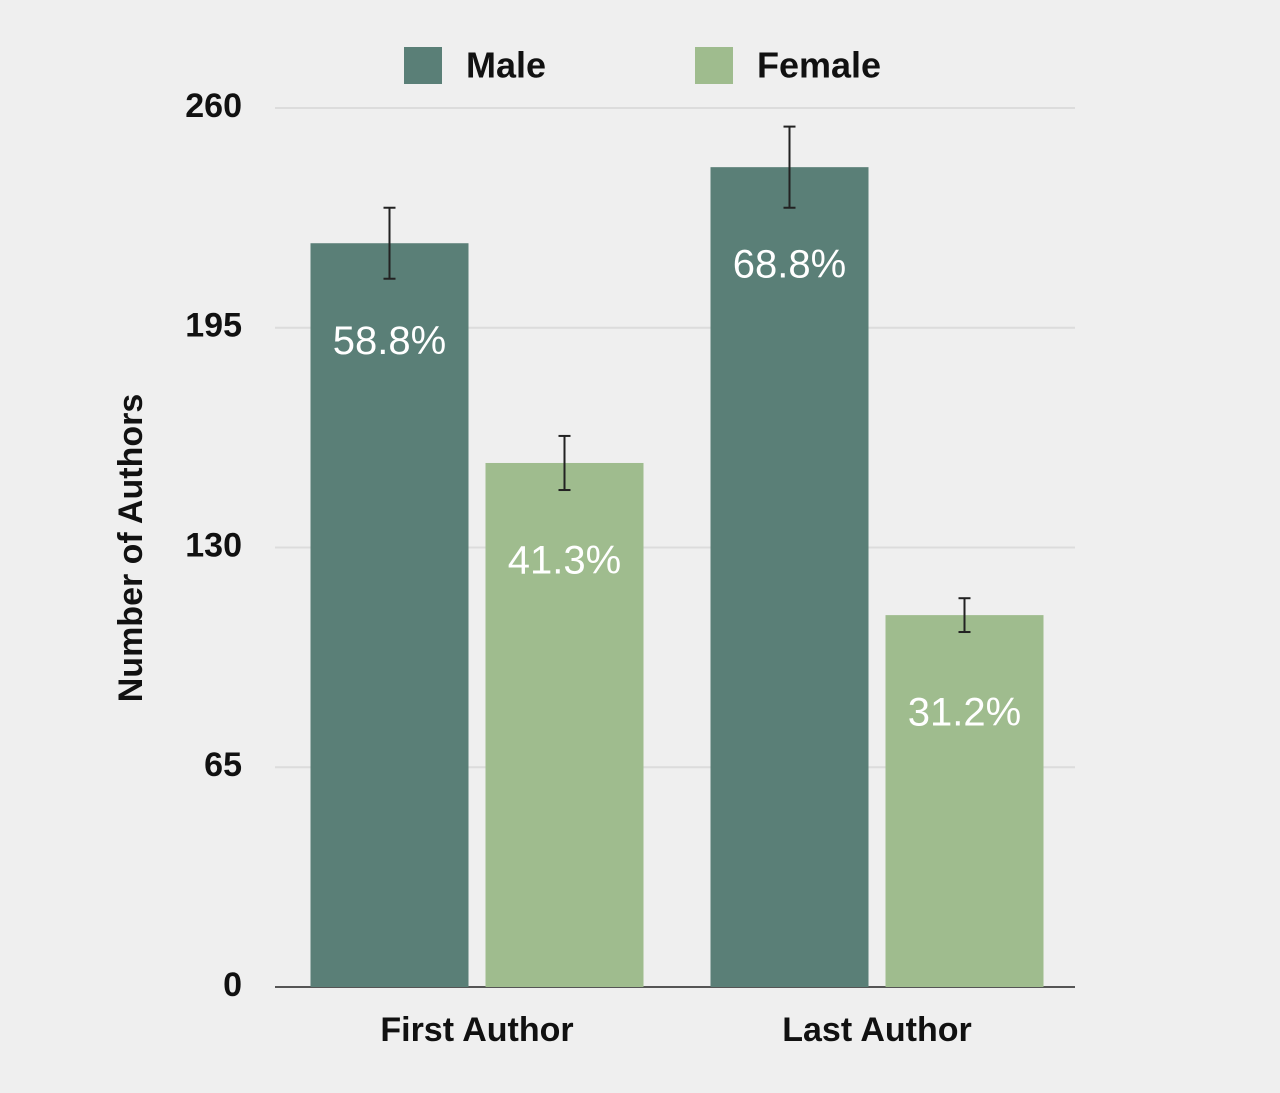 The image size is (1280, 1093). What do you see at coordinates (232, 985) in the screenshot?
I see `y-tick-label: 0` at bounding box center [232, 985].